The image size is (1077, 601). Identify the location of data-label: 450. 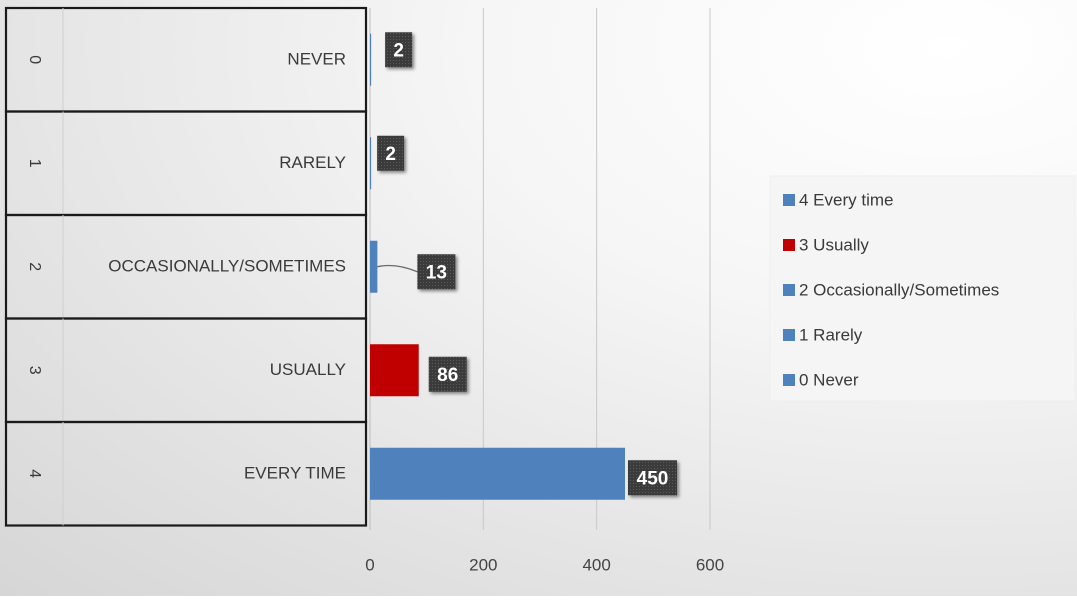
(653, 478).